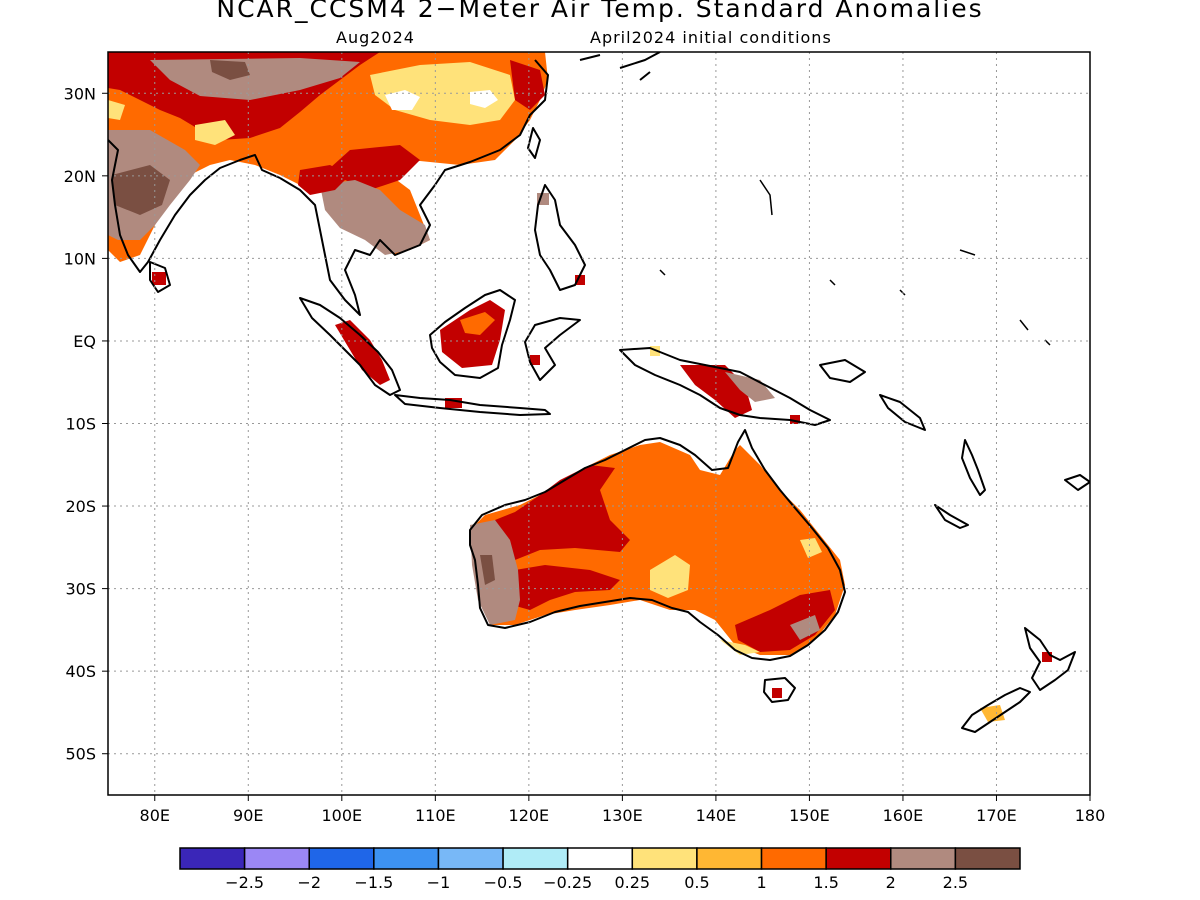  I want to click on coast-india, so click(194, 206).